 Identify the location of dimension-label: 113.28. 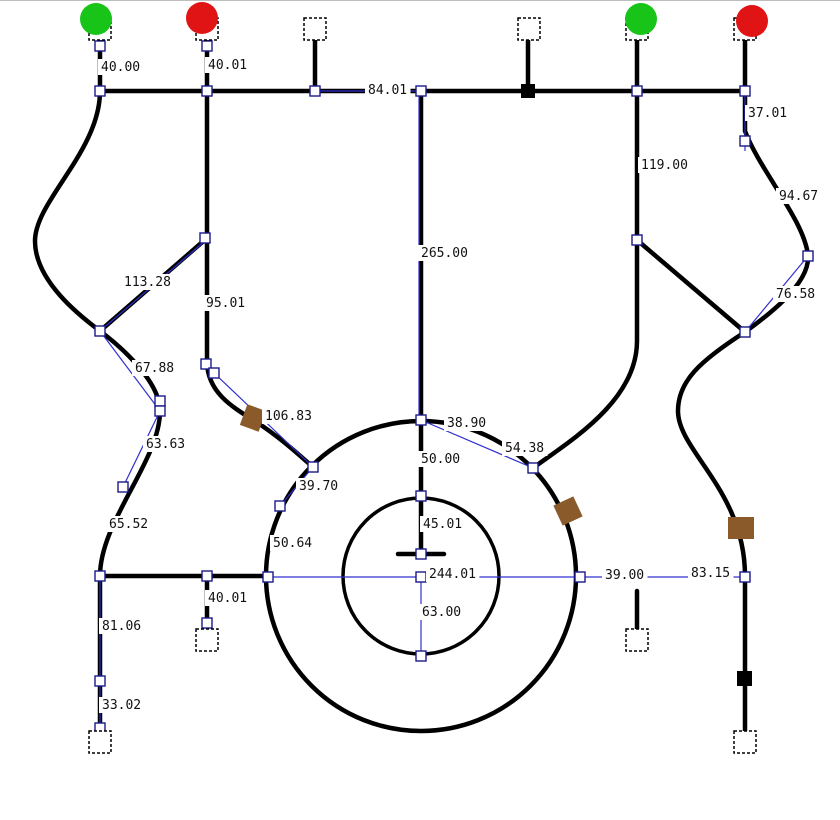
(147, 282).